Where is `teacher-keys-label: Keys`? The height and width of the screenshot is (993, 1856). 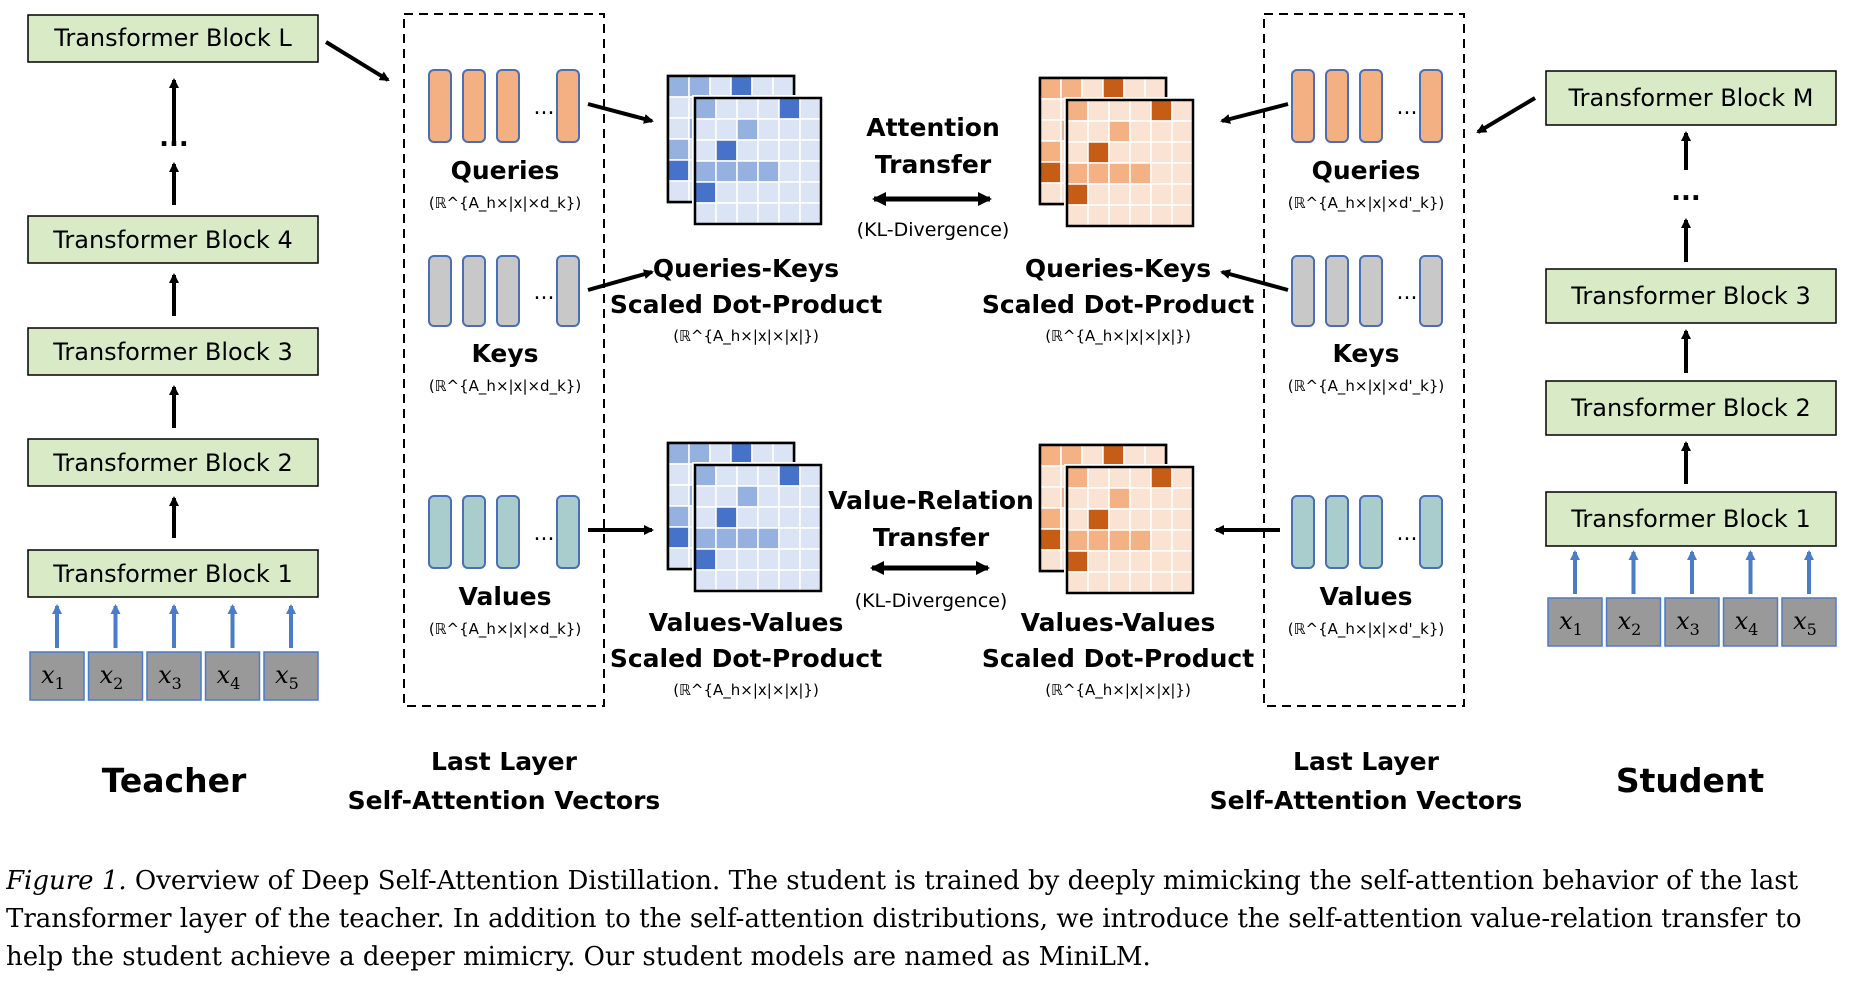 teacher-keys-label: Keys is located at coordinates (504, 353).